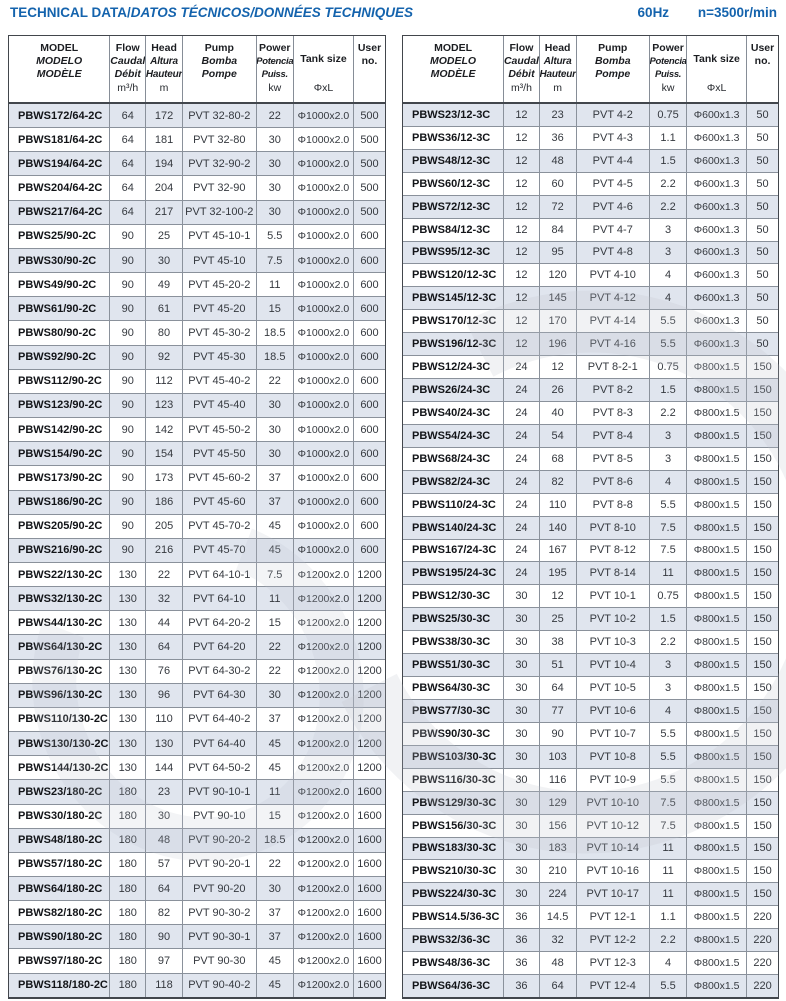 This screenshot has width=786, height=1001. What do you see at coordinates (612, 665) in the screenshot?
I see `pump-cell: PVT 10-4` at bounding box center [612, 665].